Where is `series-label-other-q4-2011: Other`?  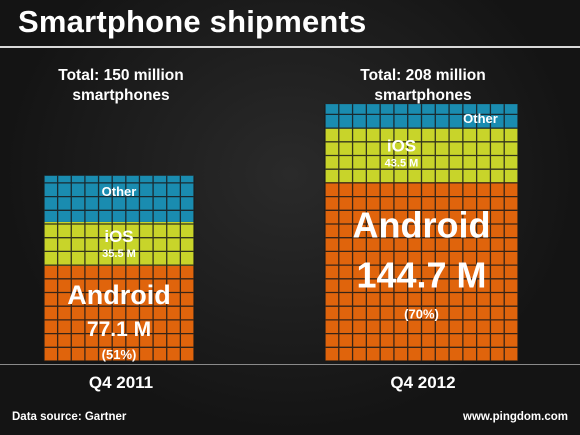 series-label-other-q4-2011: Other is located at coordinates (119, 191).